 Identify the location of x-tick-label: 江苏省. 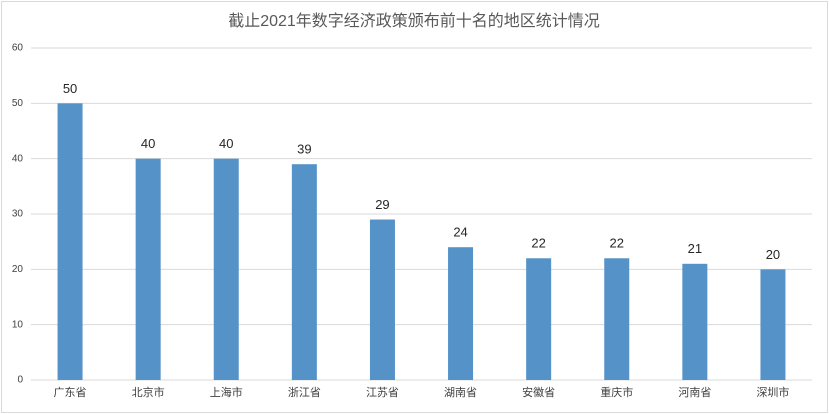
(382, 392).